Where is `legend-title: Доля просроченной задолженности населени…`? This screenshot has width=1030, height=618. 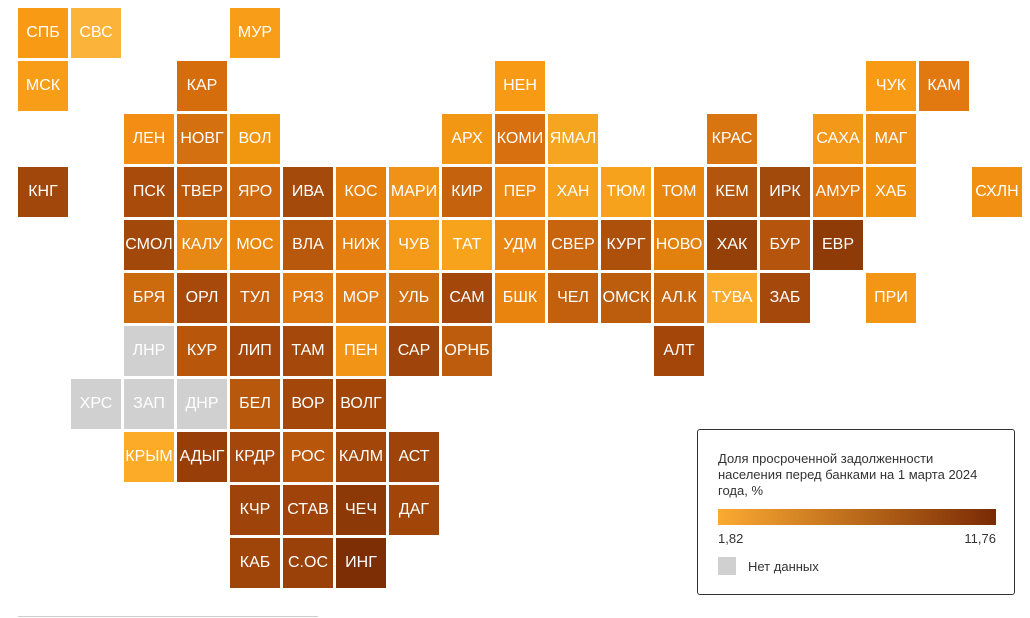
legend-title: Доля просроченной задолженности населени… is located at coordinates (848, 474).